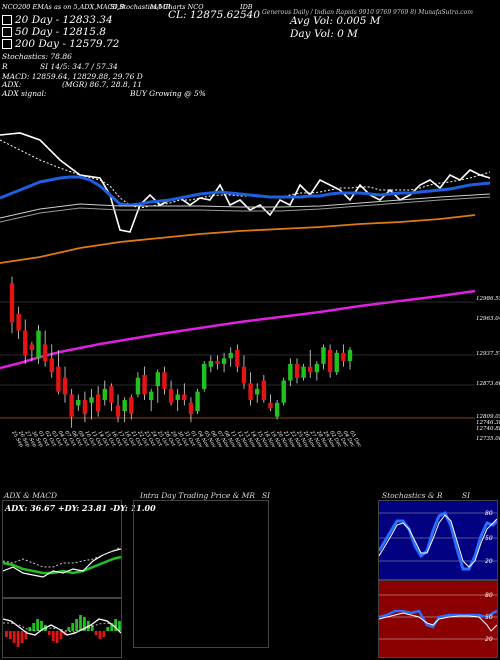 The height and width of the screenshot is (660, 500). What do you see at coordinates (63, 7) in the screenshot?
I see `chart-title-left: NCO200 EMAs as on 5,ADX,MACD,B` at bounding box center [63, 7].